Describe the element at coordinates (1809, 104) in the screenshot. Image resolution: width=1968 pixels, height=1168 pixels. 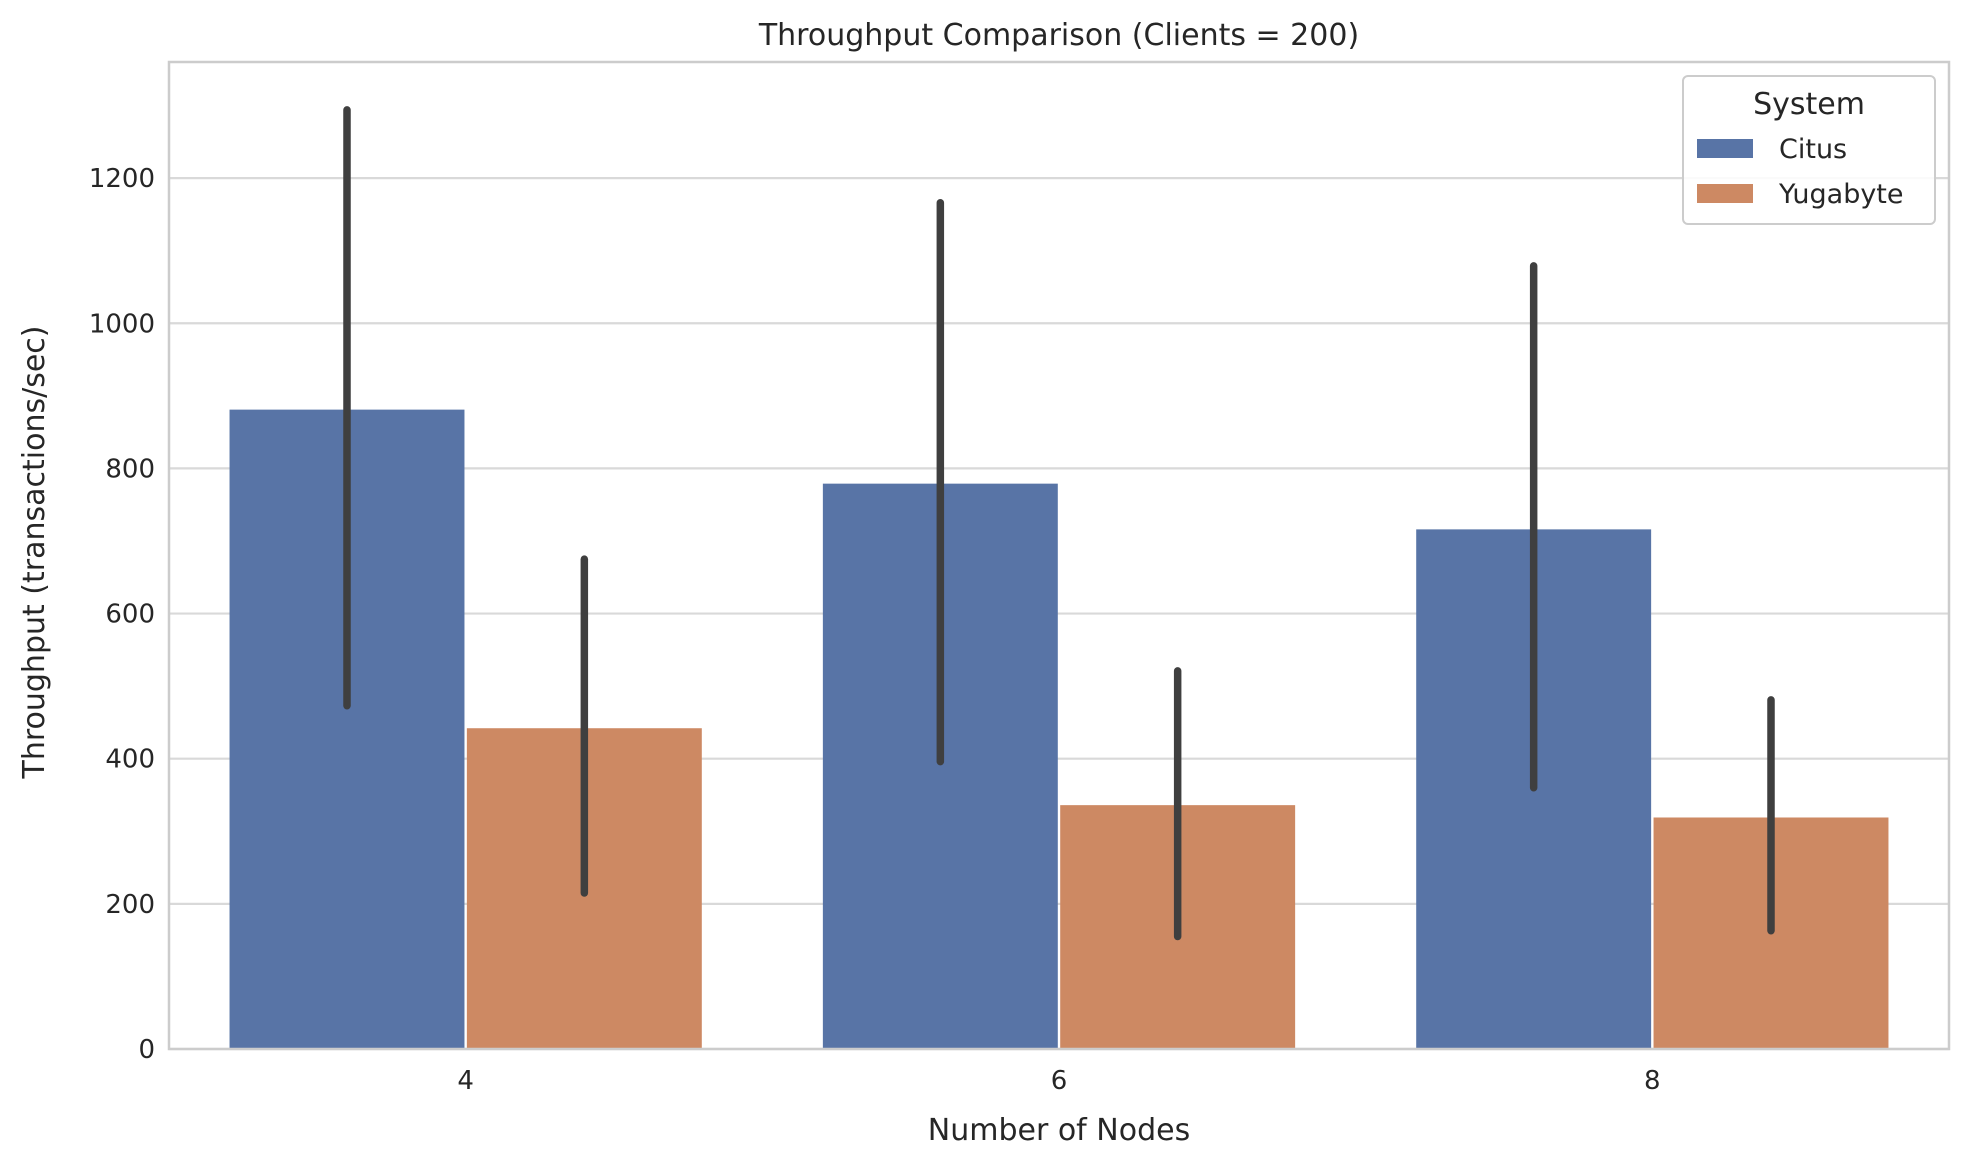
I see `legend-title: System` at that location.